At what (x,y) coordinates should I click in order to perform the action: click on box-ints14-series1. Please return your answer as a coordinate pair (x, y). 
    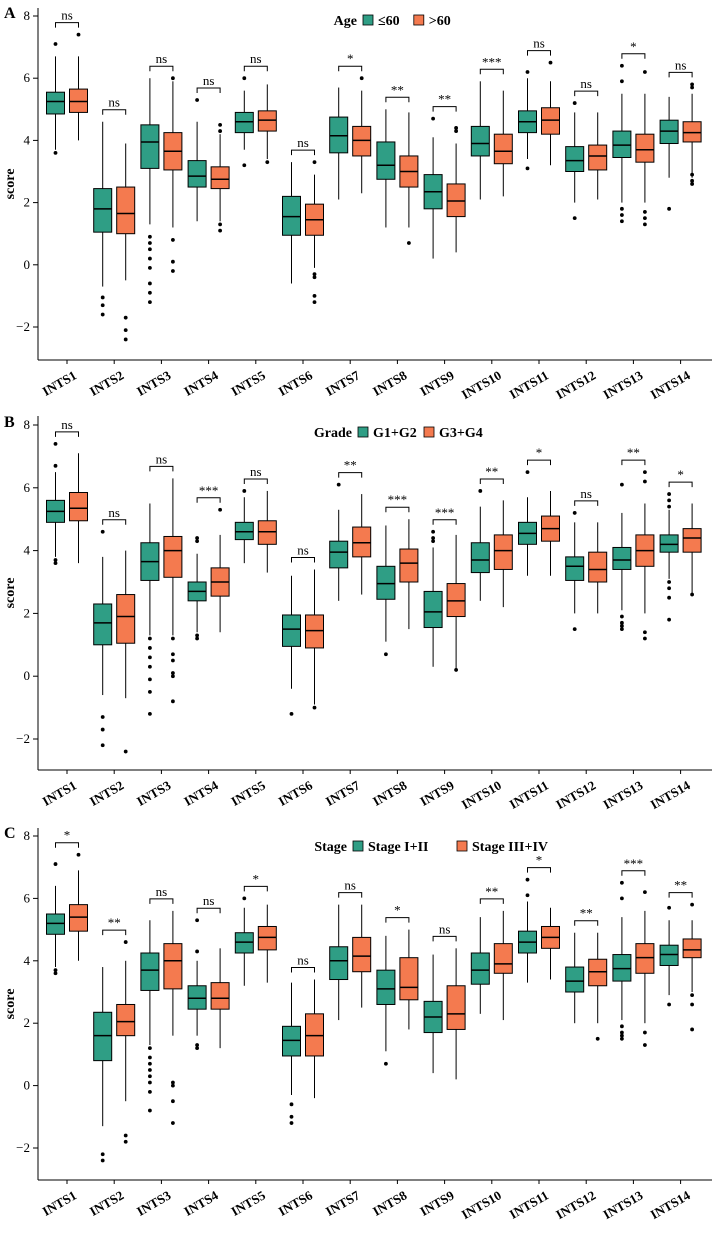
    Looking at the image, I should click on (669, 956).